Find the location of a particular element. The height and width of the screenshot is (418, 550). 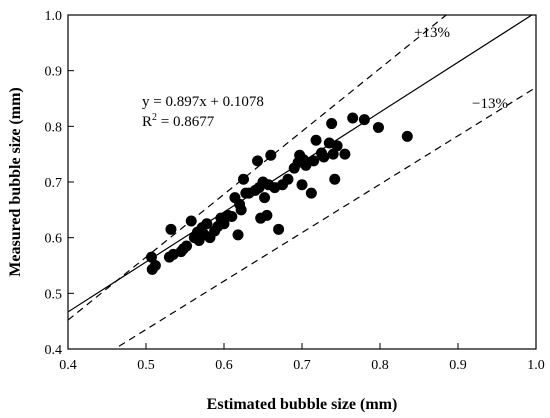

x-axis: 0.4 0.5 0.6 0.7 0.8 0.9 1.0 is located at coordinates (302, 358).